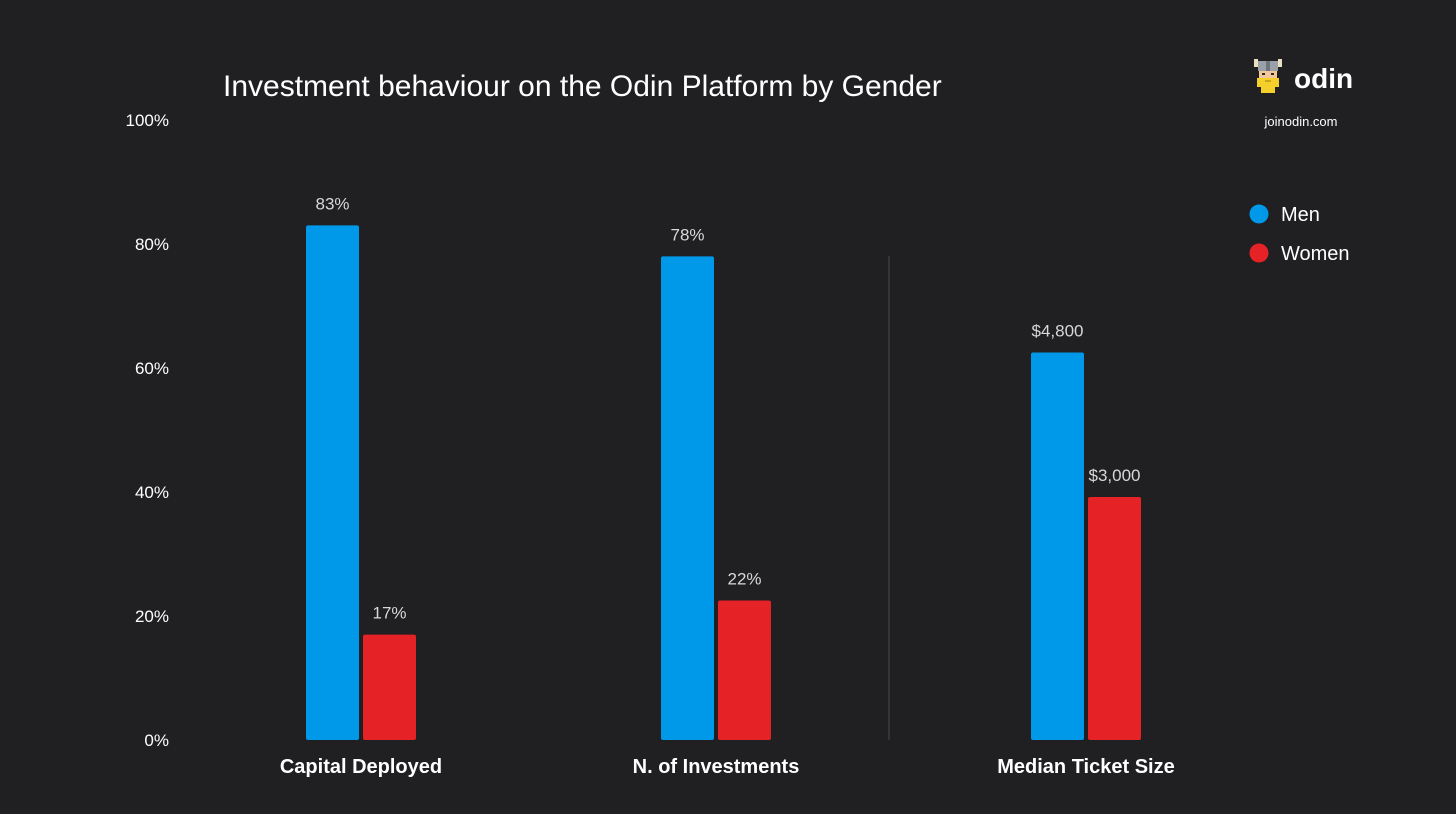  I want to click on y-tick-label: 20%, so click(152, 616).